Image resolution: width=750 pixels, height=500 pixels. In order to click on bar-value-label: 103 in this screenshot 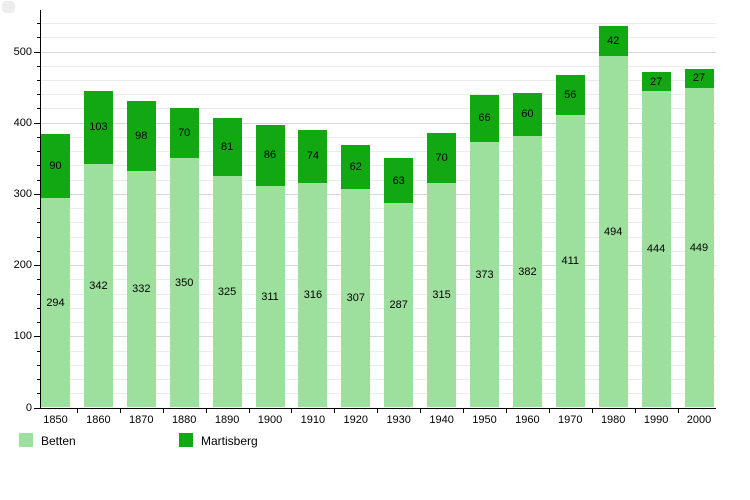, I will do `click(98, 127)`.